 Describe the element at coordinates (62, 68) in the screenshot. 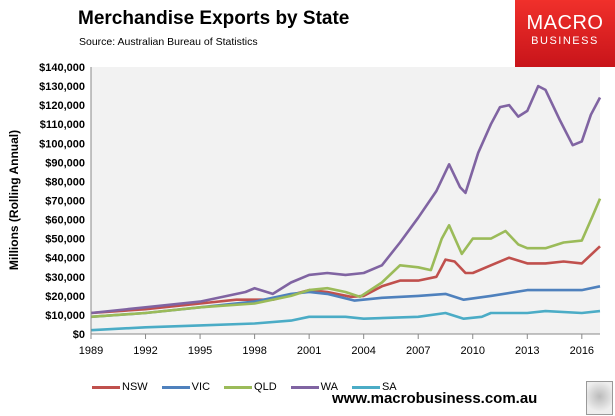

I see `y-tick-label: $140,000` at that location.